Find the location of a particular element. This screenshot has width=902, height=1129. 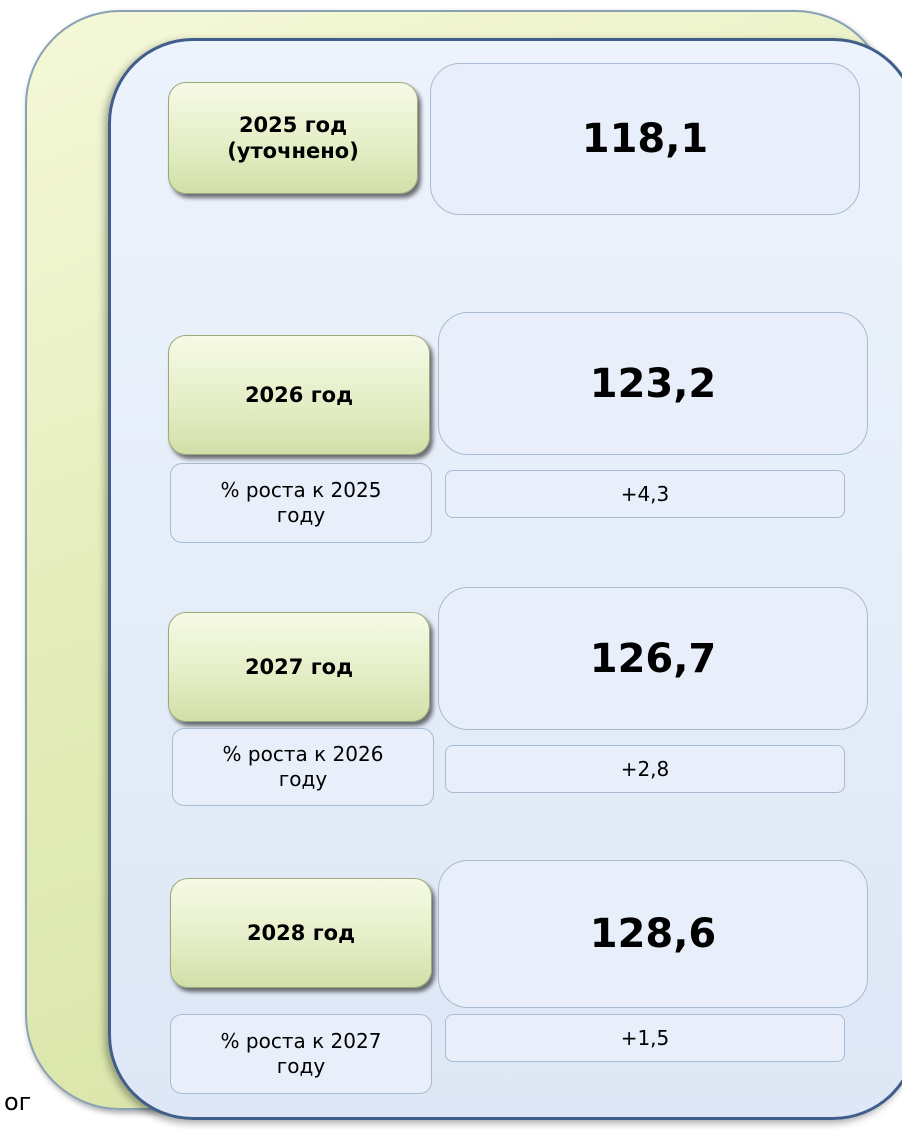

year-value: 126,7 is located at coordinates (653, 658).